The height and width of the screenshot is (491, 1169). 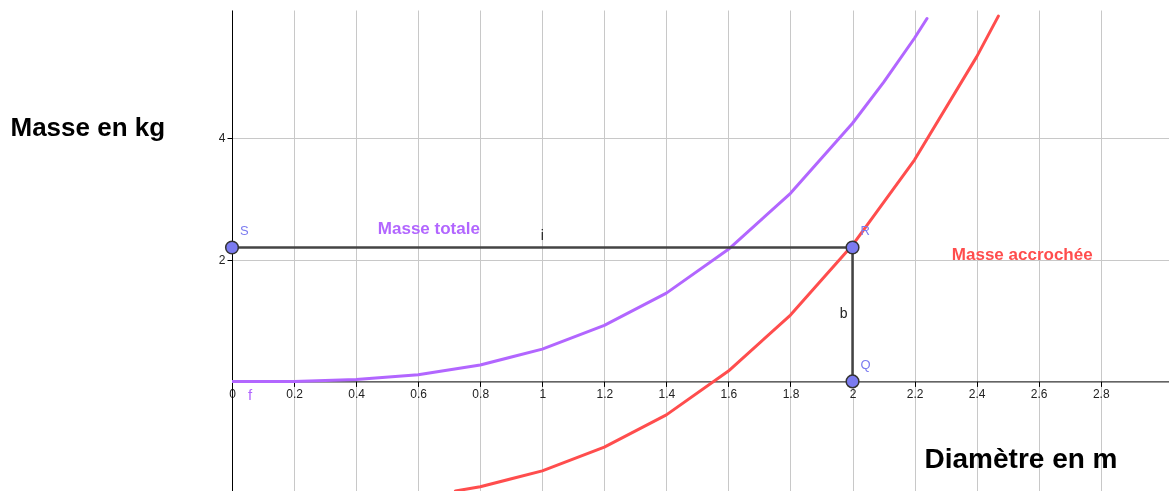 I want to click on x-tick-label: 1.2, so click(x=605, y=393).